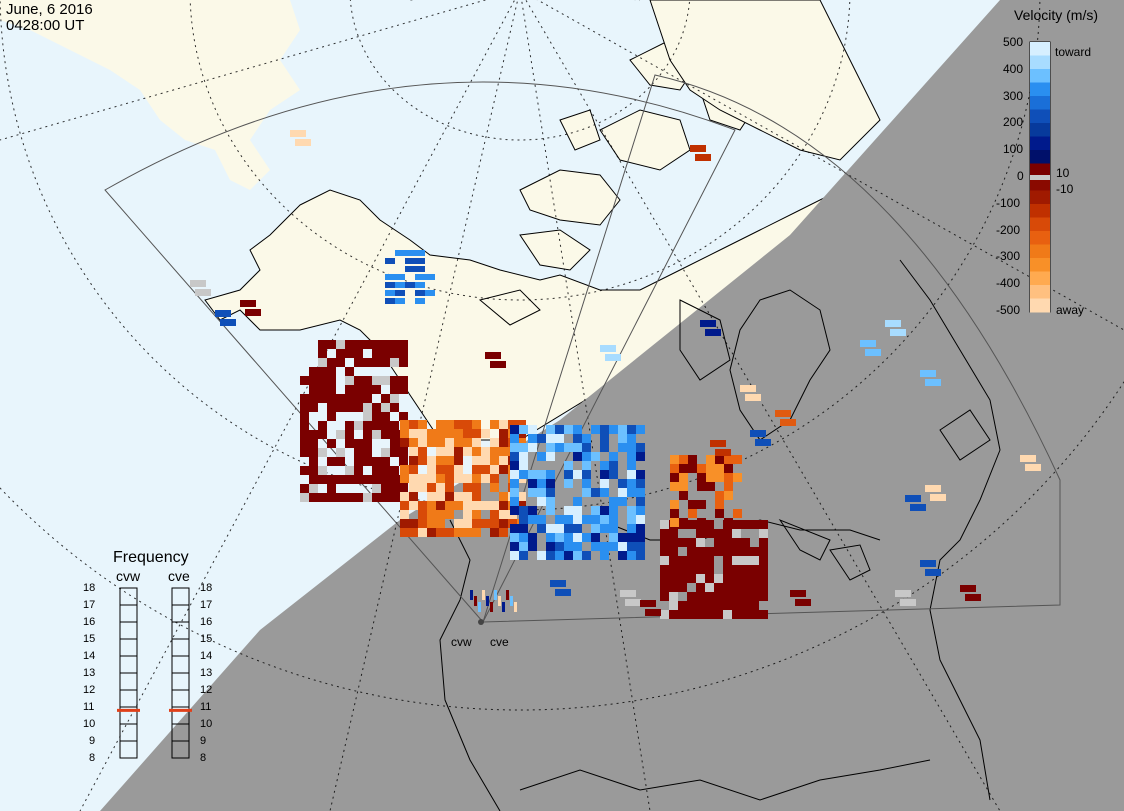 This screenshot has height=811, width=1124. I want to click on frequency-label-left: 16, so click(89, 622).